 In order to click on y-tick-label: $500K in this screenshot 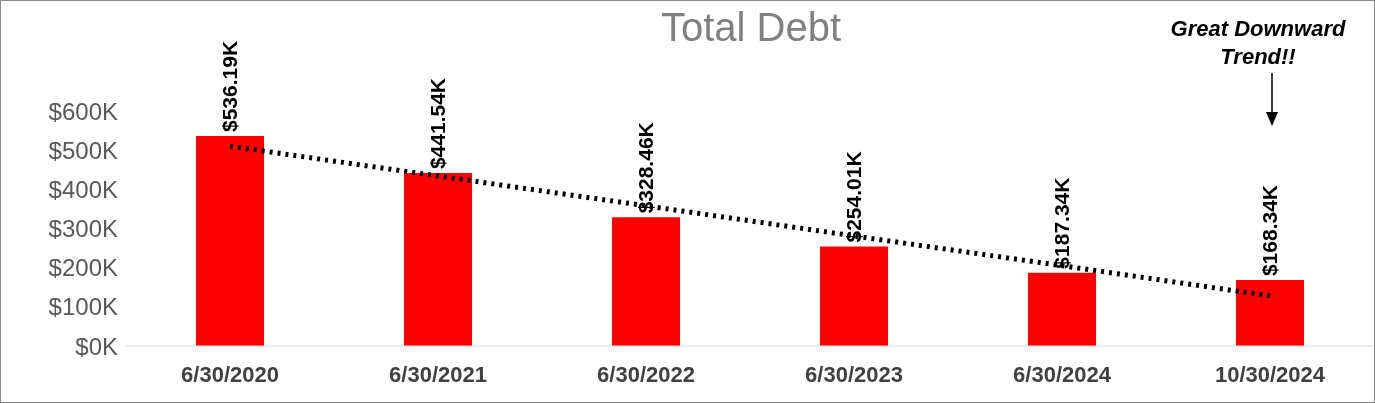, I will do `click(83, 150)`.